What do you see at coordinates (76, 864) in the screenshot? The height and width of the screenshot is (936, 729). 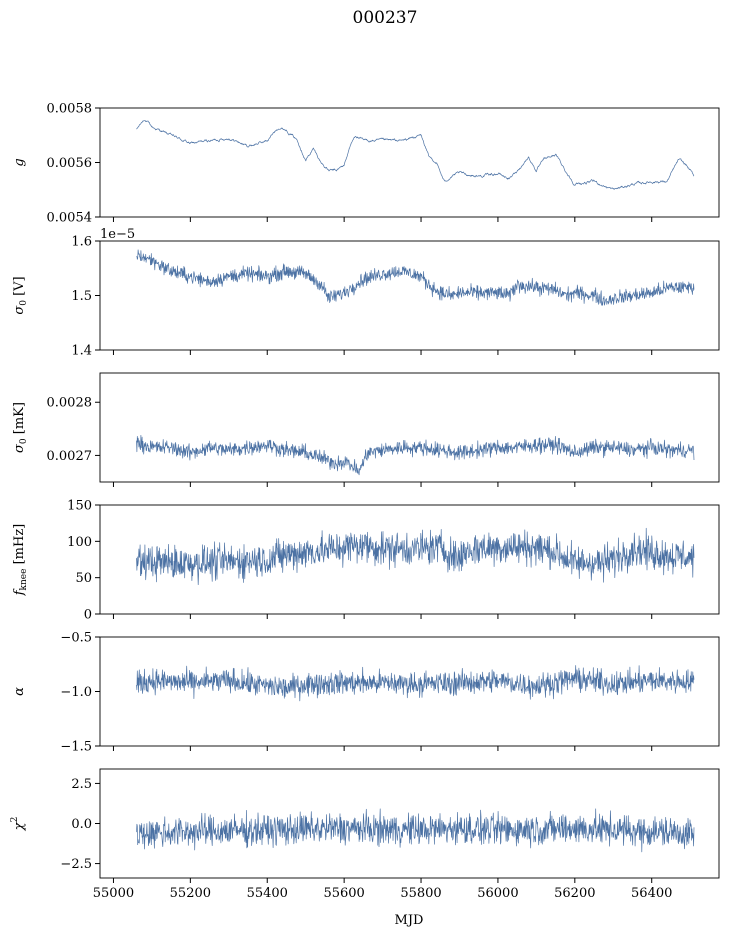 I see `y-tick-label: −2.5` at bounding box center [76, 864].